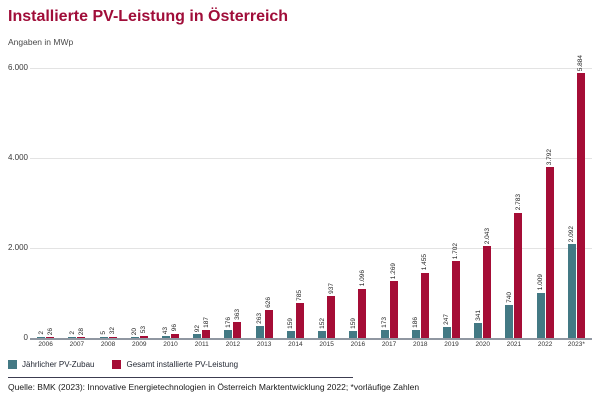  What do you see at coordinates (420, 344) in the screenshot?
I see `x-tick-label: 2018` at bounding box center [420, 344].